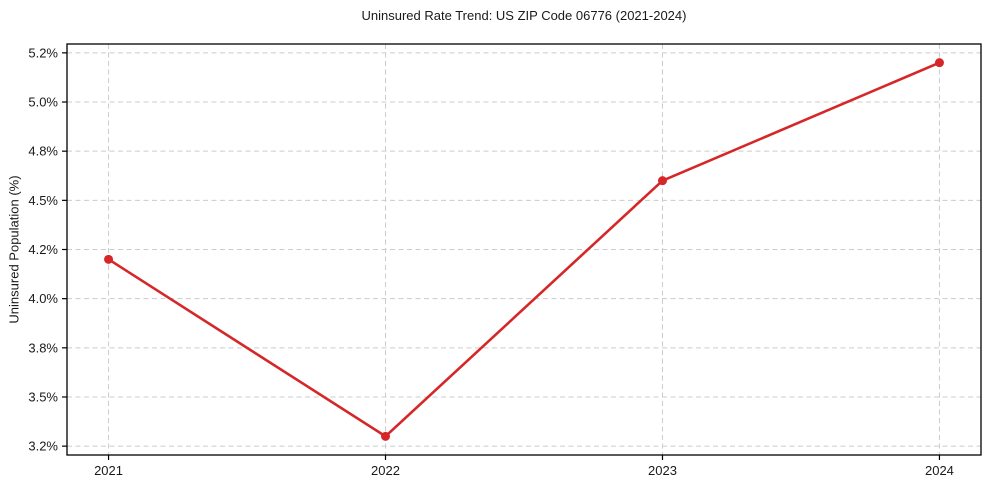  What do you see at coordinates (109, 259) in the screenshot?
I see `data-point-2021` at bounding box center [109, 259].